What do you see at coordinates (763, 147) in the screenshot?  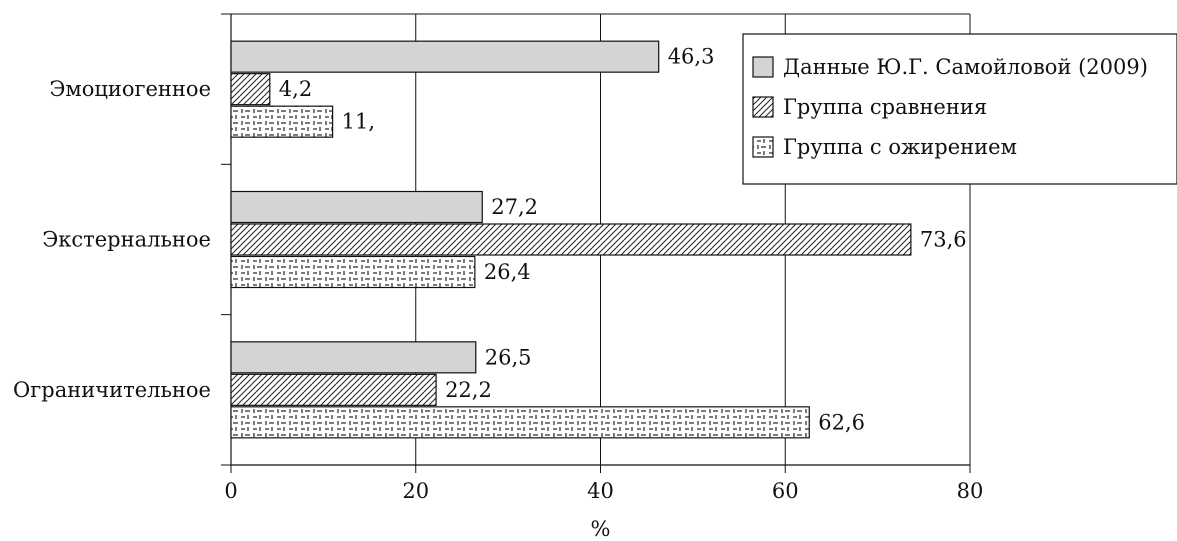 I see `legend-swatch-dots` at bounding box center [763, 147].